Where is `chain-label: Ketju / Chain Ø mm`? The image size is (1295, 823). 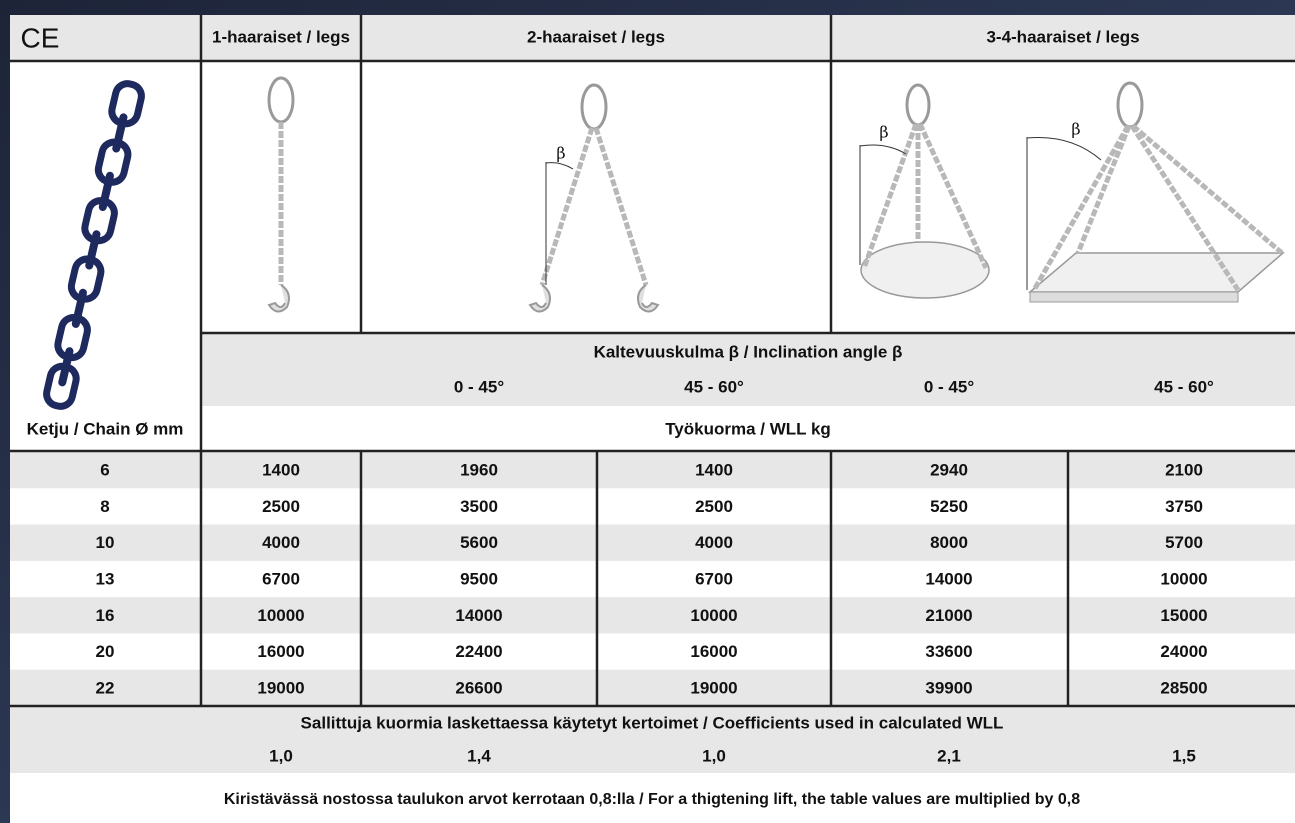 chain-label: Ketju / Chain Ø mm is located at coordinates (105, 428).